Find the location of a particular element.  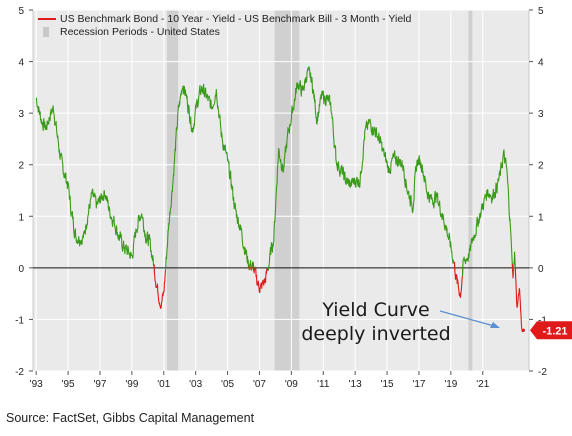

x-tick-label-3: '99 is located at coordinates (131, 384).